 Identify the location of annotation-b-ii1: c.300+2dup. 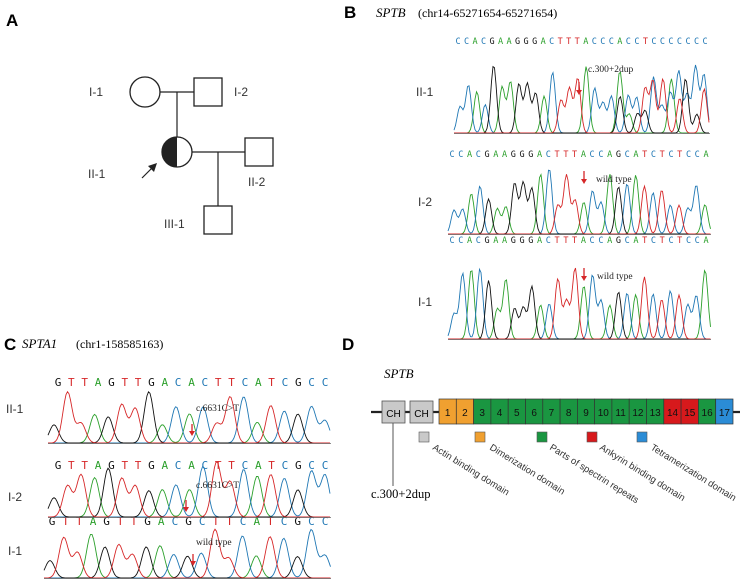
(610, 70).